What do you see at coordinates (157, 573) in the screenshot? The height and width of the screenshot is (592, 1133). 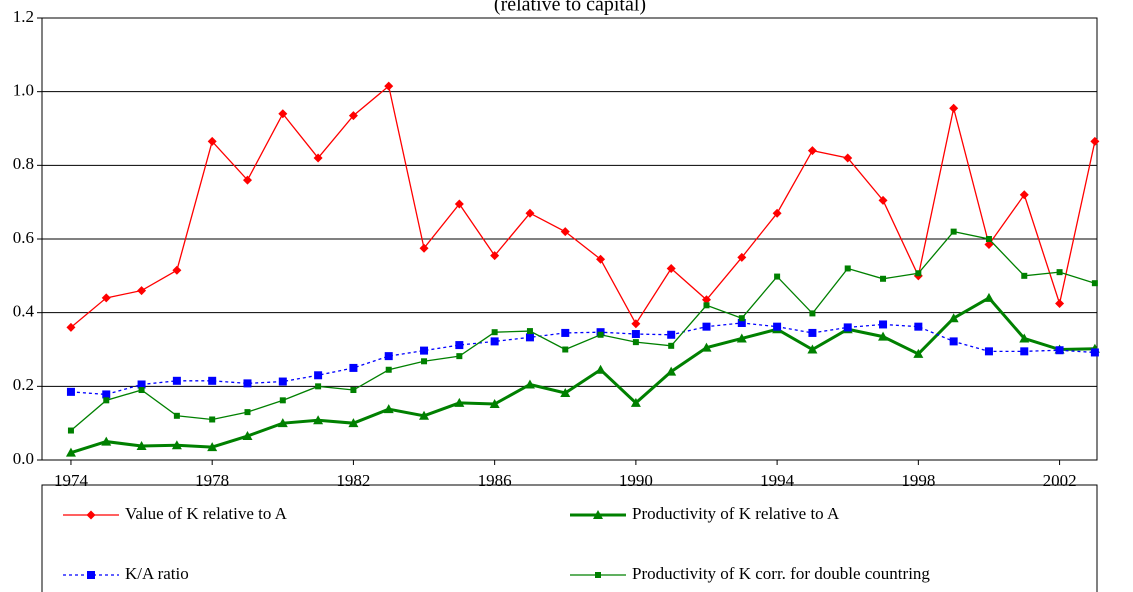 I see `legend-label: K/A ratio` at bounding box center [157, 573].